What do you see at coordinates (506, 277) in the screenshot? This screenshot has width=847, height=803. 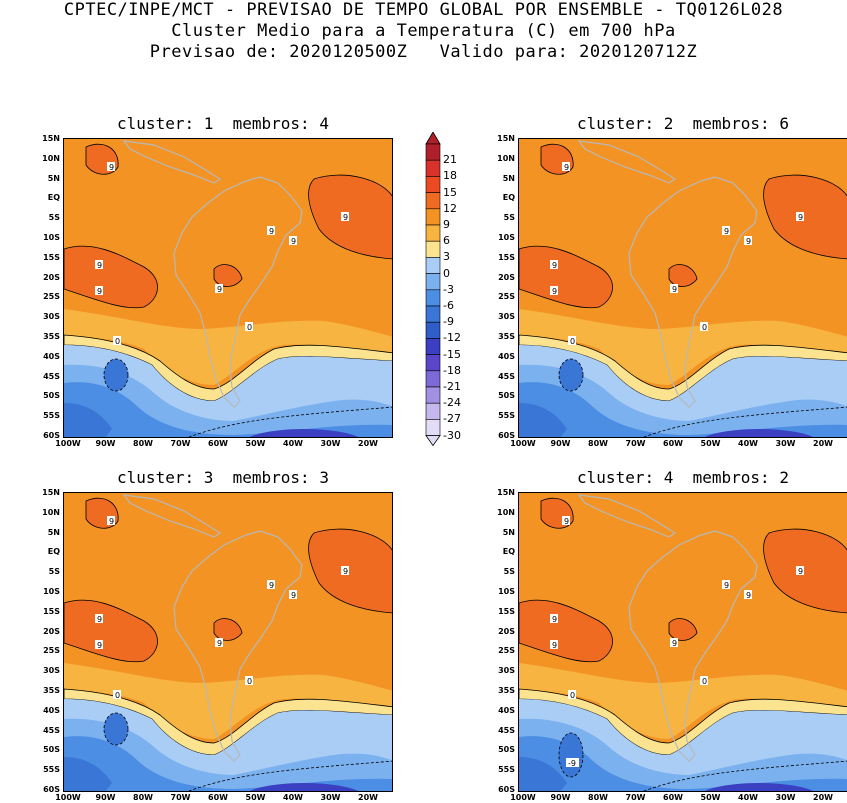 I see `lat-tick-label: 20S` at bounding box center [506, 277].